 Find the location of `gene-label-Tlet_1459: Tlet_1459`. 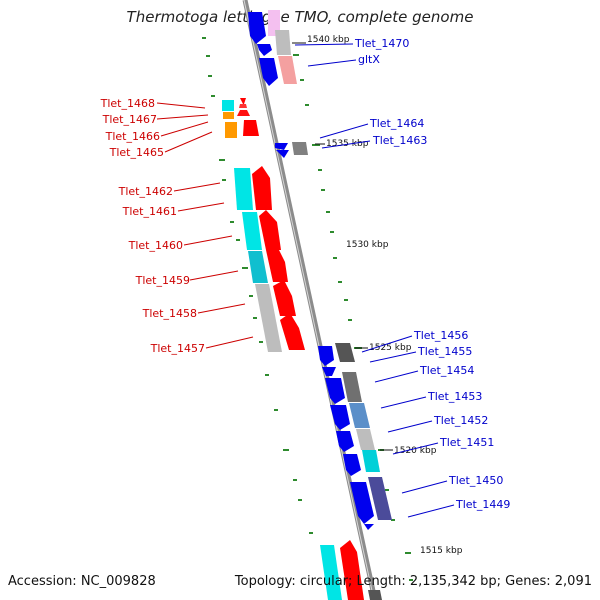

gene-label-Tlet_1459: Tlet_1459 is located at coordinates (162, 280).